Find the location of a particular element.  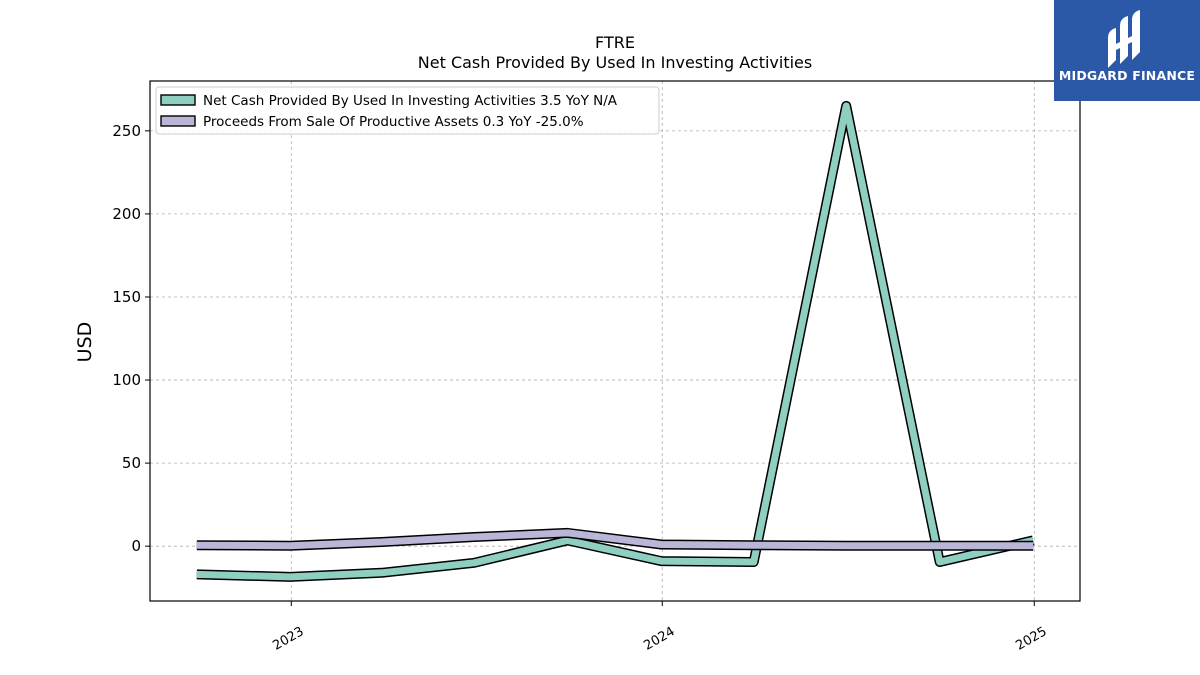

brand-logo: MIDGARD FINANCE is located at coordinates (1127, 50).